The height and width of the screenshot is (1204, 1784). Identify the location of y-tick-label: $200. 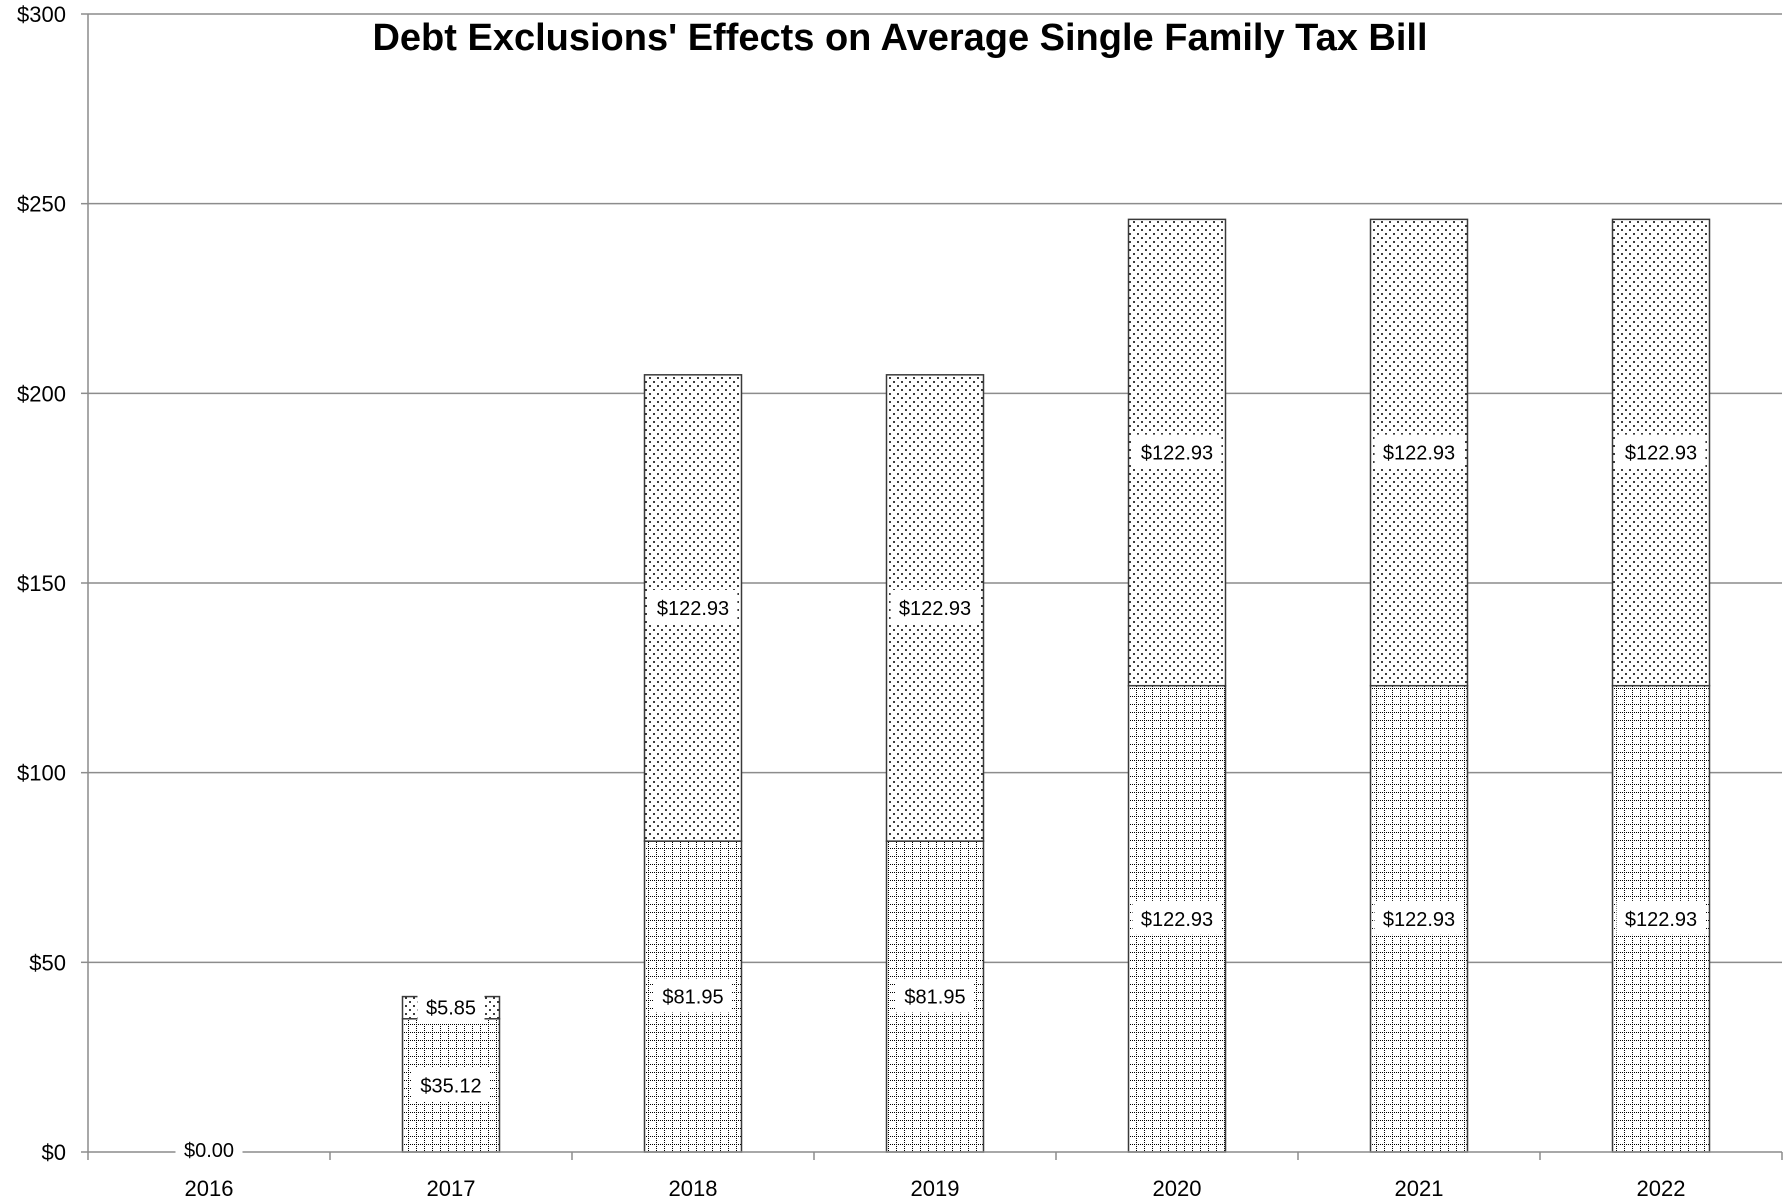
(41, 393).